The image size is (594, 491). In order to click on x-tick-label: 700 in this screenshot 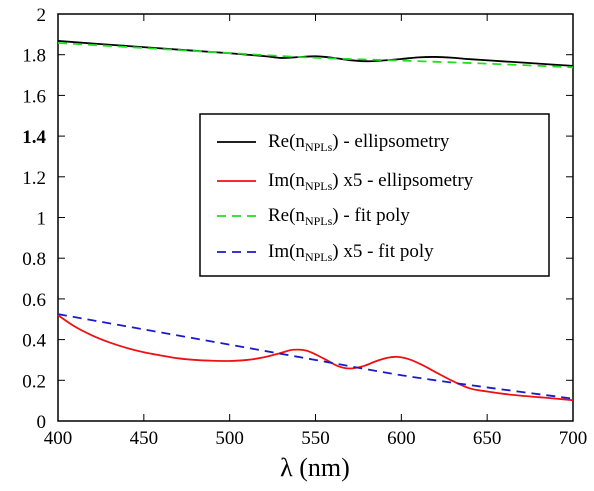, I will do `click(573, 438)`.